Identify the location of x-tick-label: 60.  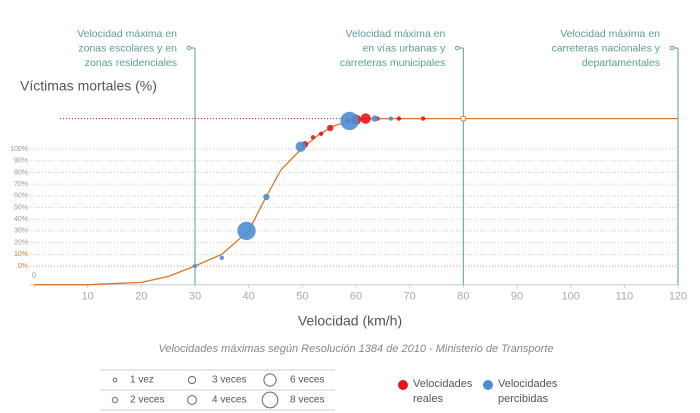
(356, 297).